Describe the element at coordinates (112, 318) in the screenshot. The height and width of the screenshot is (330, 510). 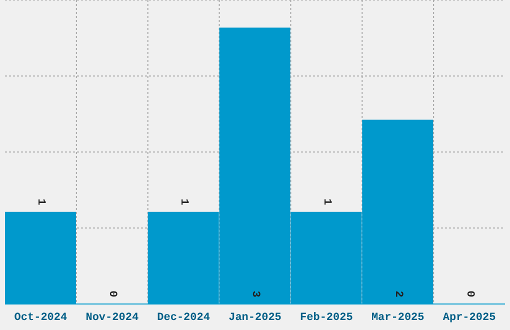
I see `x-tick-label: Nov-2024` at that location.